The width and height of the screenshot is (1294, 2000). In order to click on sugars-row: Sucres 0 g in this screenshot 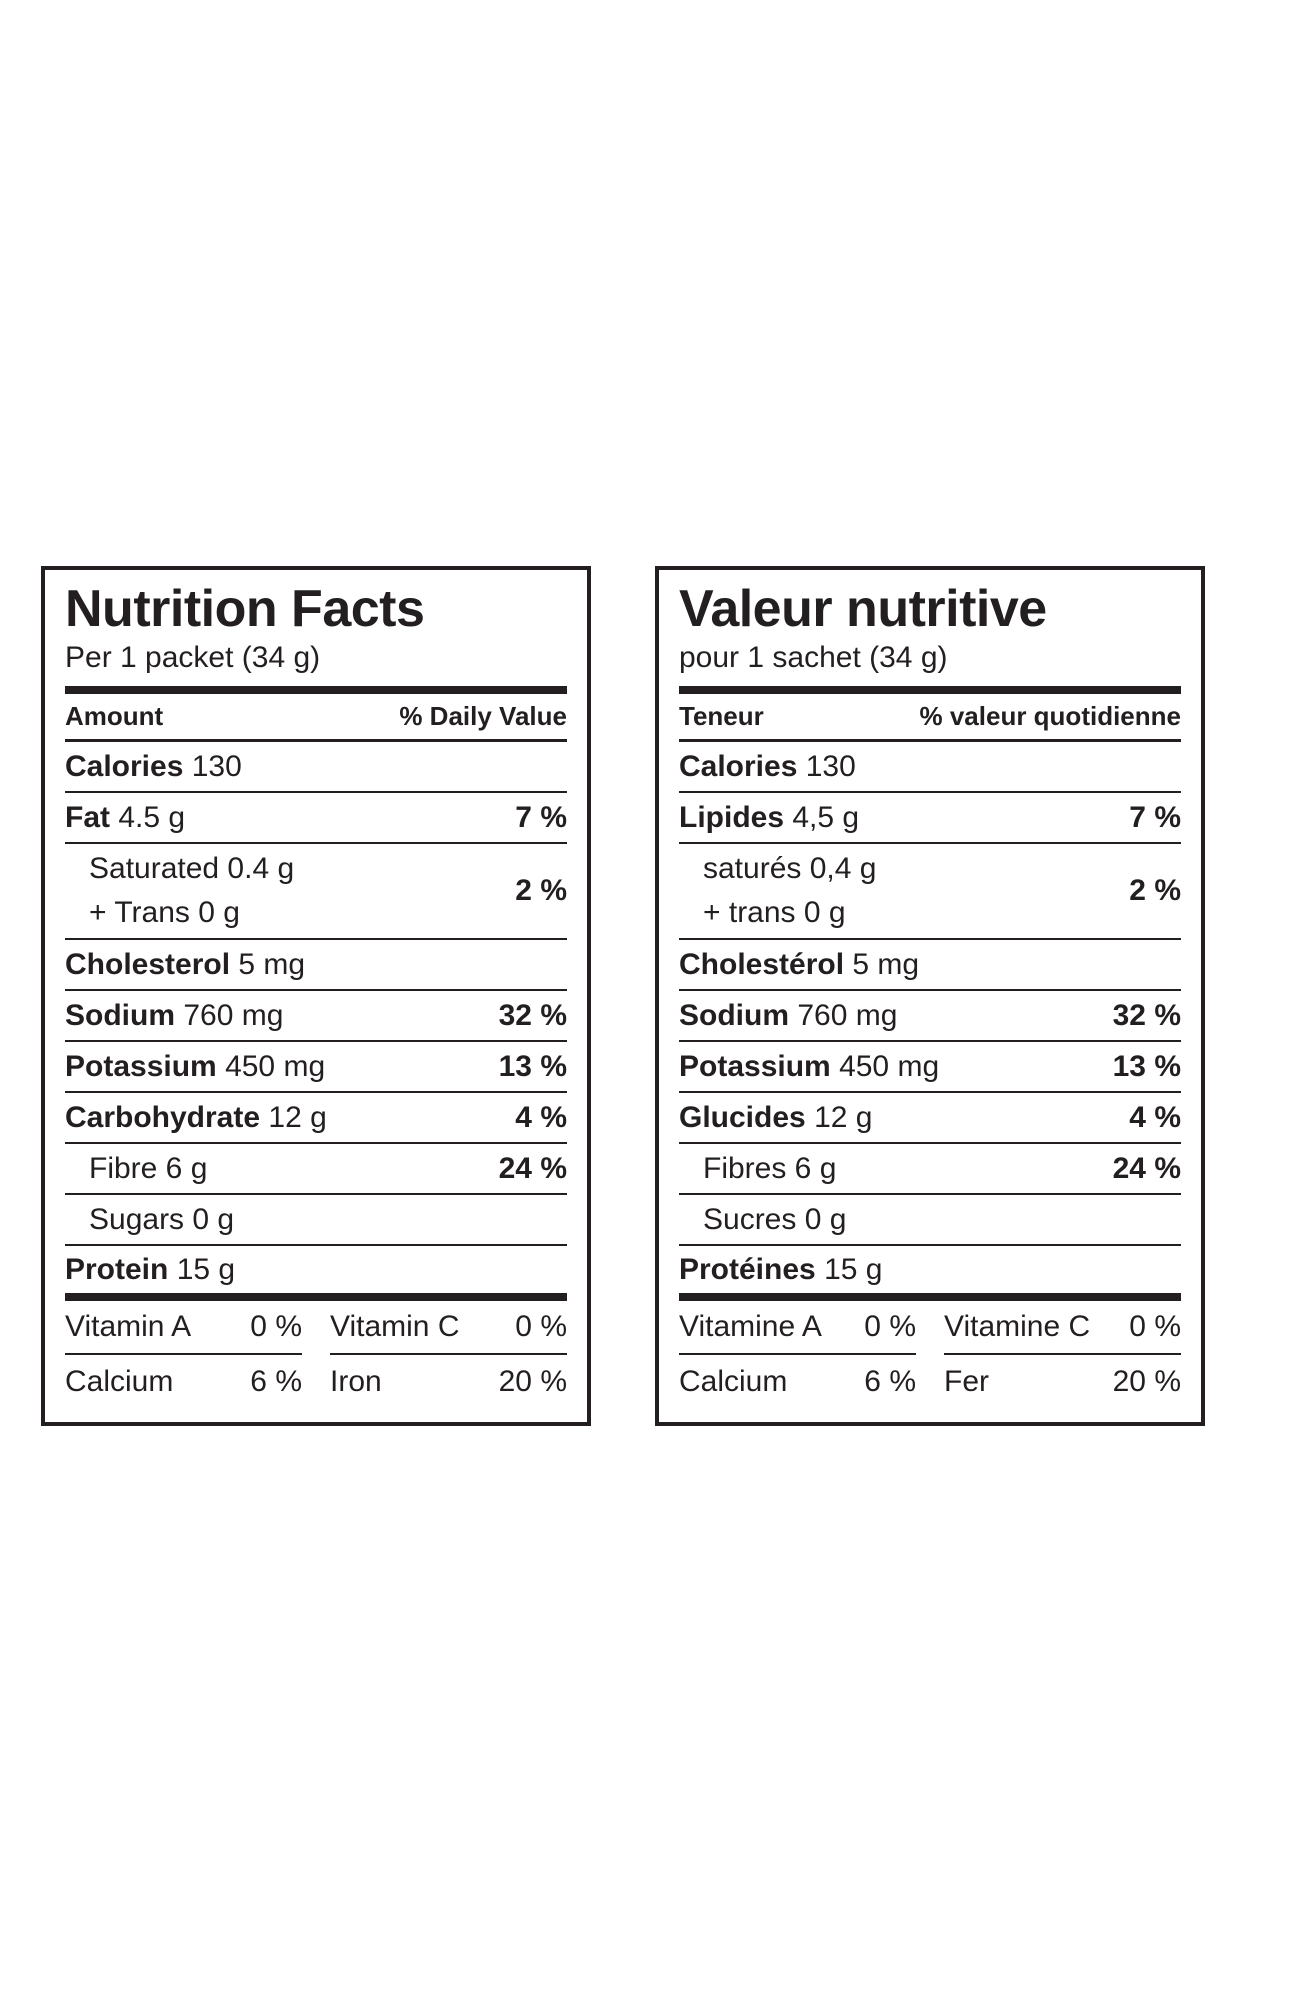, I will do `click(930, 1220)`.